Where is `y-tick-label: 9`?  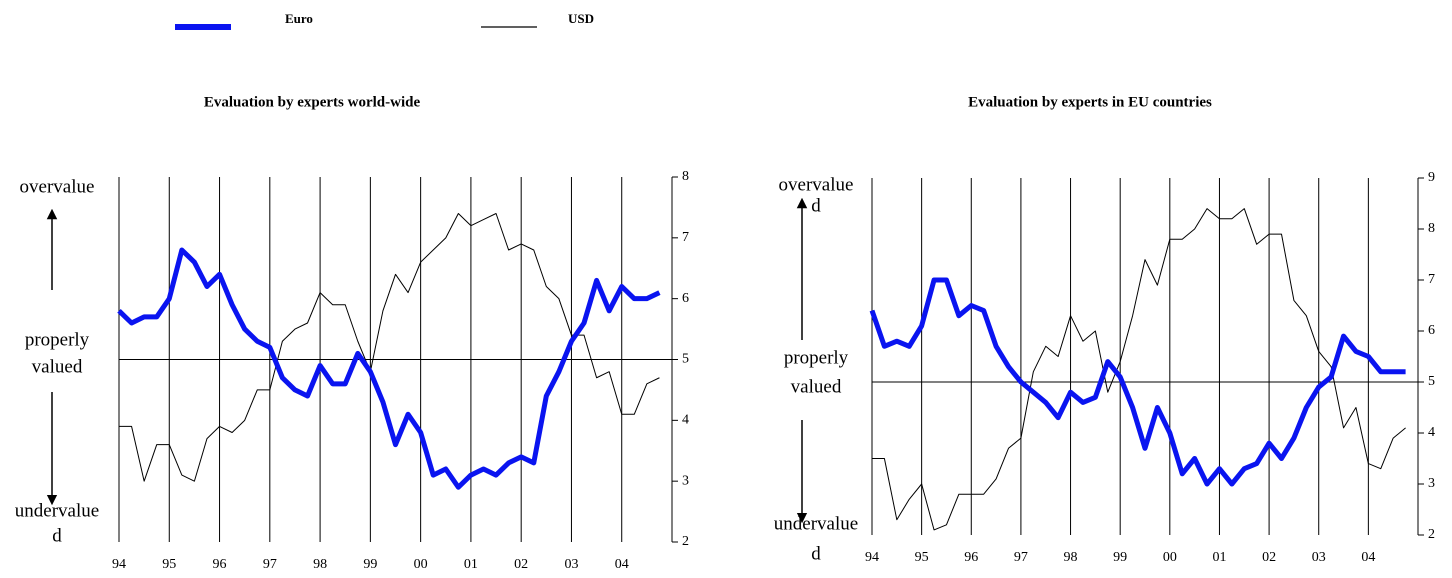 y-tick-label: 9 is located at coordinates (1431, 177).